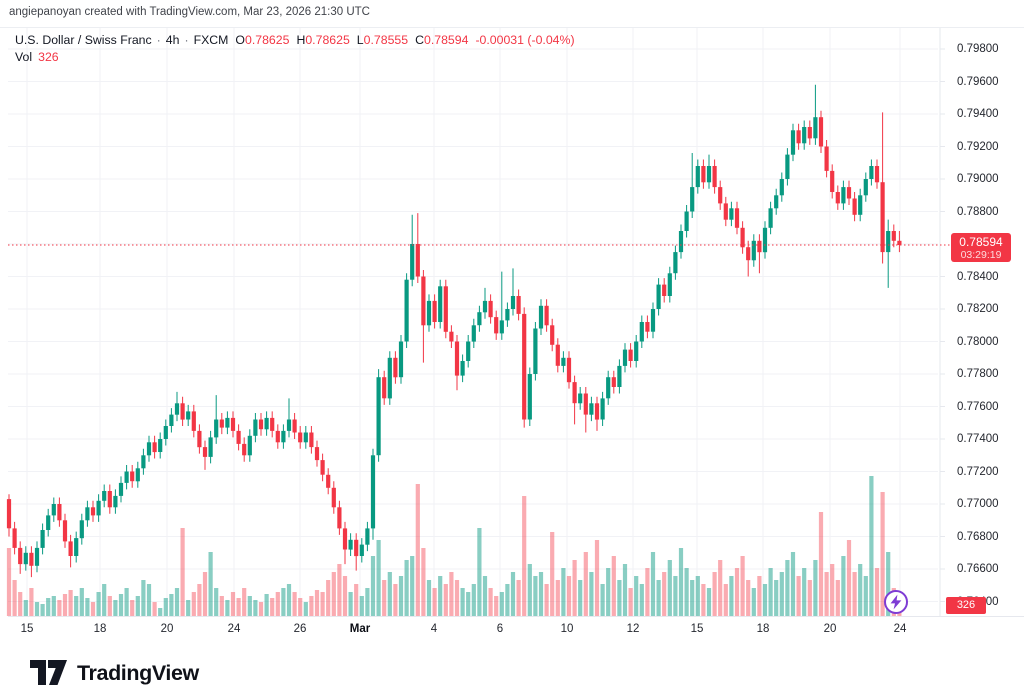 This screenshot has width=1024, height=698. I want to click on tradingview-logo: TradingView, so click(114, 673).